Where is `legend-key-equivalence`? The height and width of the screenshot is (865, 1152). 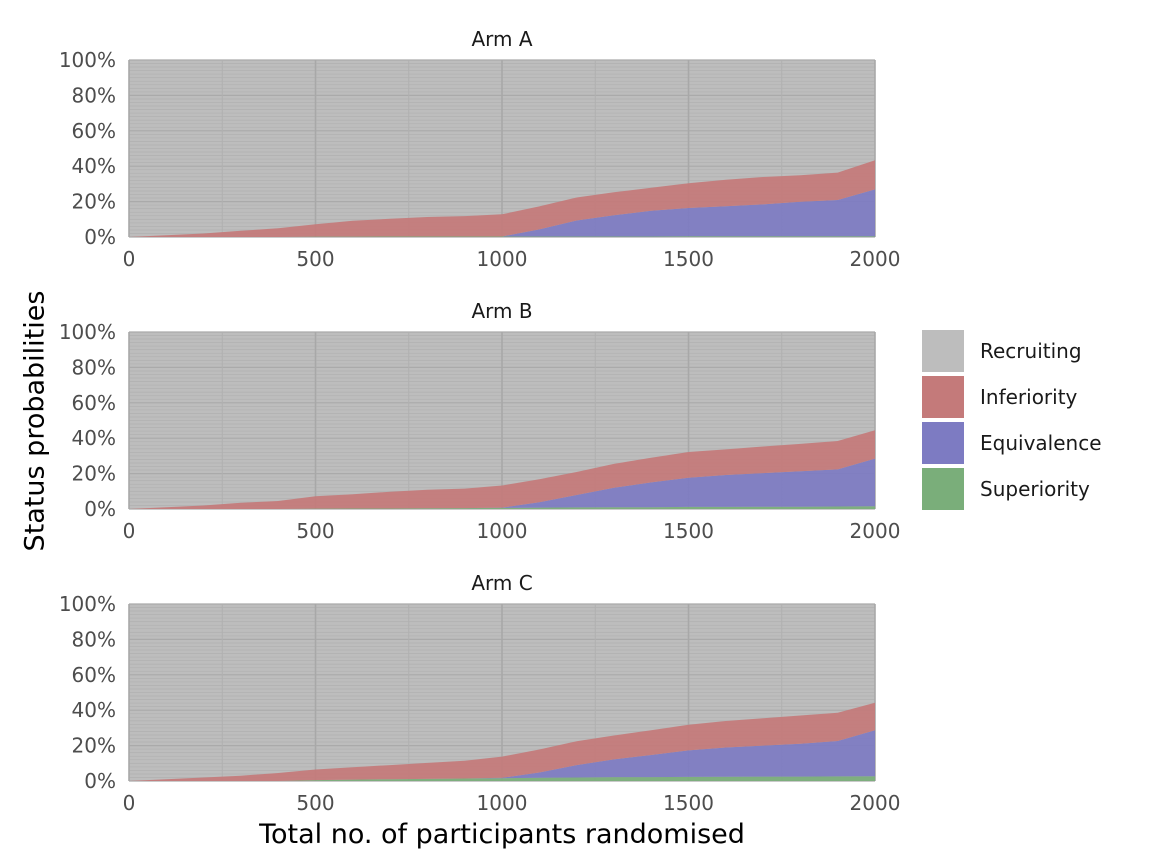
legend-key-equivalence is located at coordinates (943, 443).